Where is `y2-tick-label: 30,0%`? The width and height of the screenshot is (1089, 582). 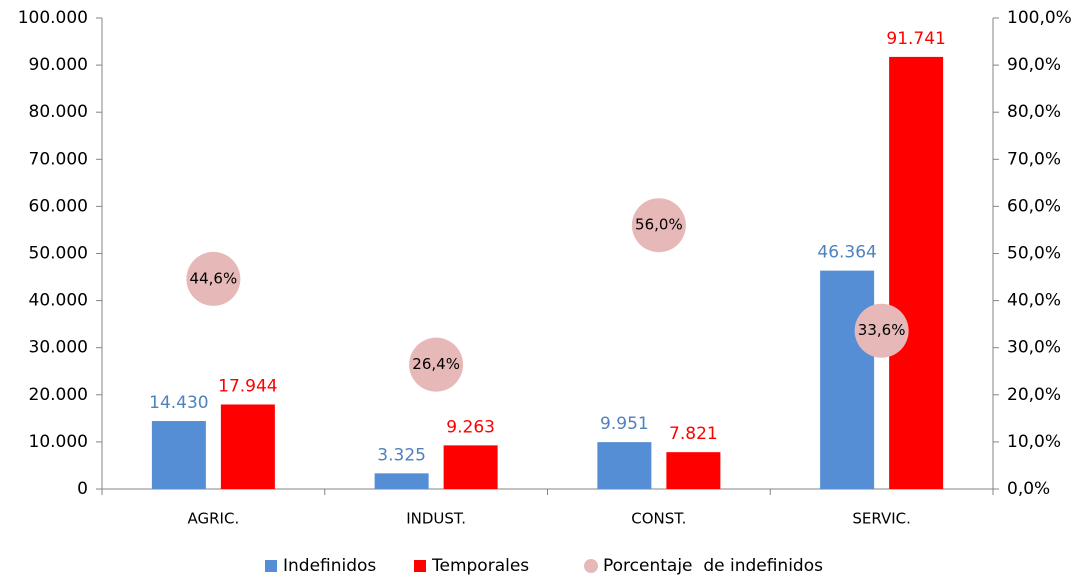 y2-tick-label: 30,0% is located at coordinates (1034, 348).